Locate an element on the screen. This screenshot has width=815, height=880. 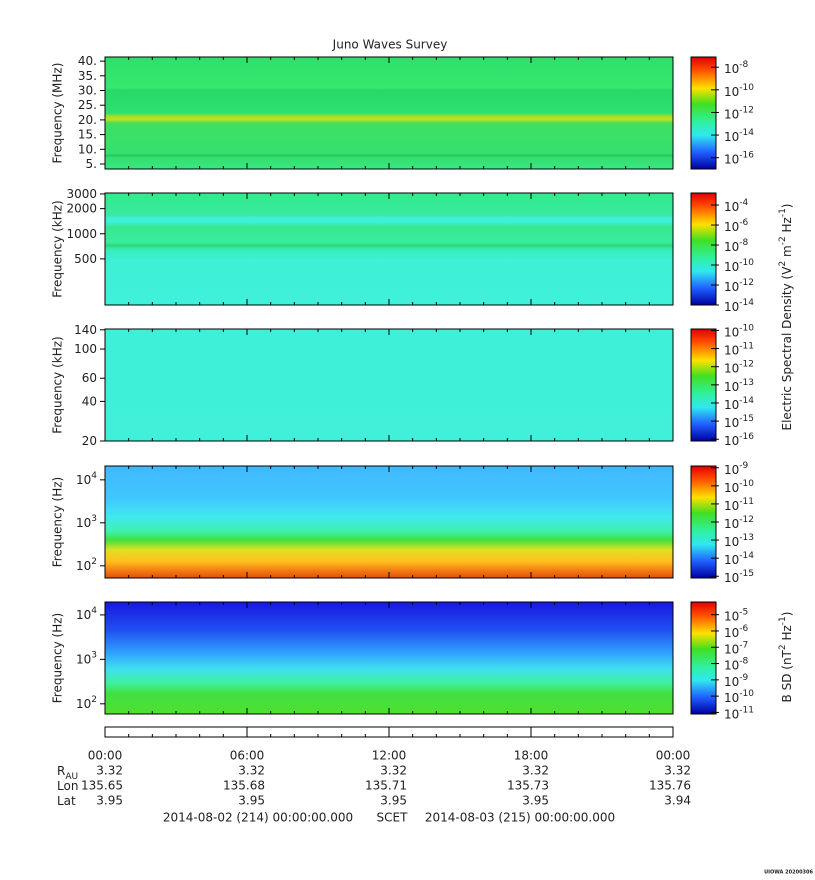
colorbar-label: B SD (nT2 Hz-1) is located at coordinates (786, 657).